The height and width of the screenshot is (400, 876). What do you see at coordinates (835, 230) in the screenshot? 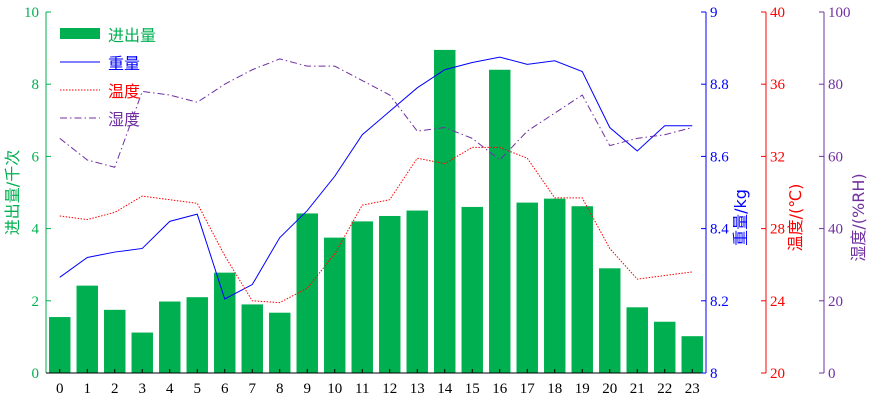
I see `humidity-tick-label: 40` at bounding box center [835, 230].